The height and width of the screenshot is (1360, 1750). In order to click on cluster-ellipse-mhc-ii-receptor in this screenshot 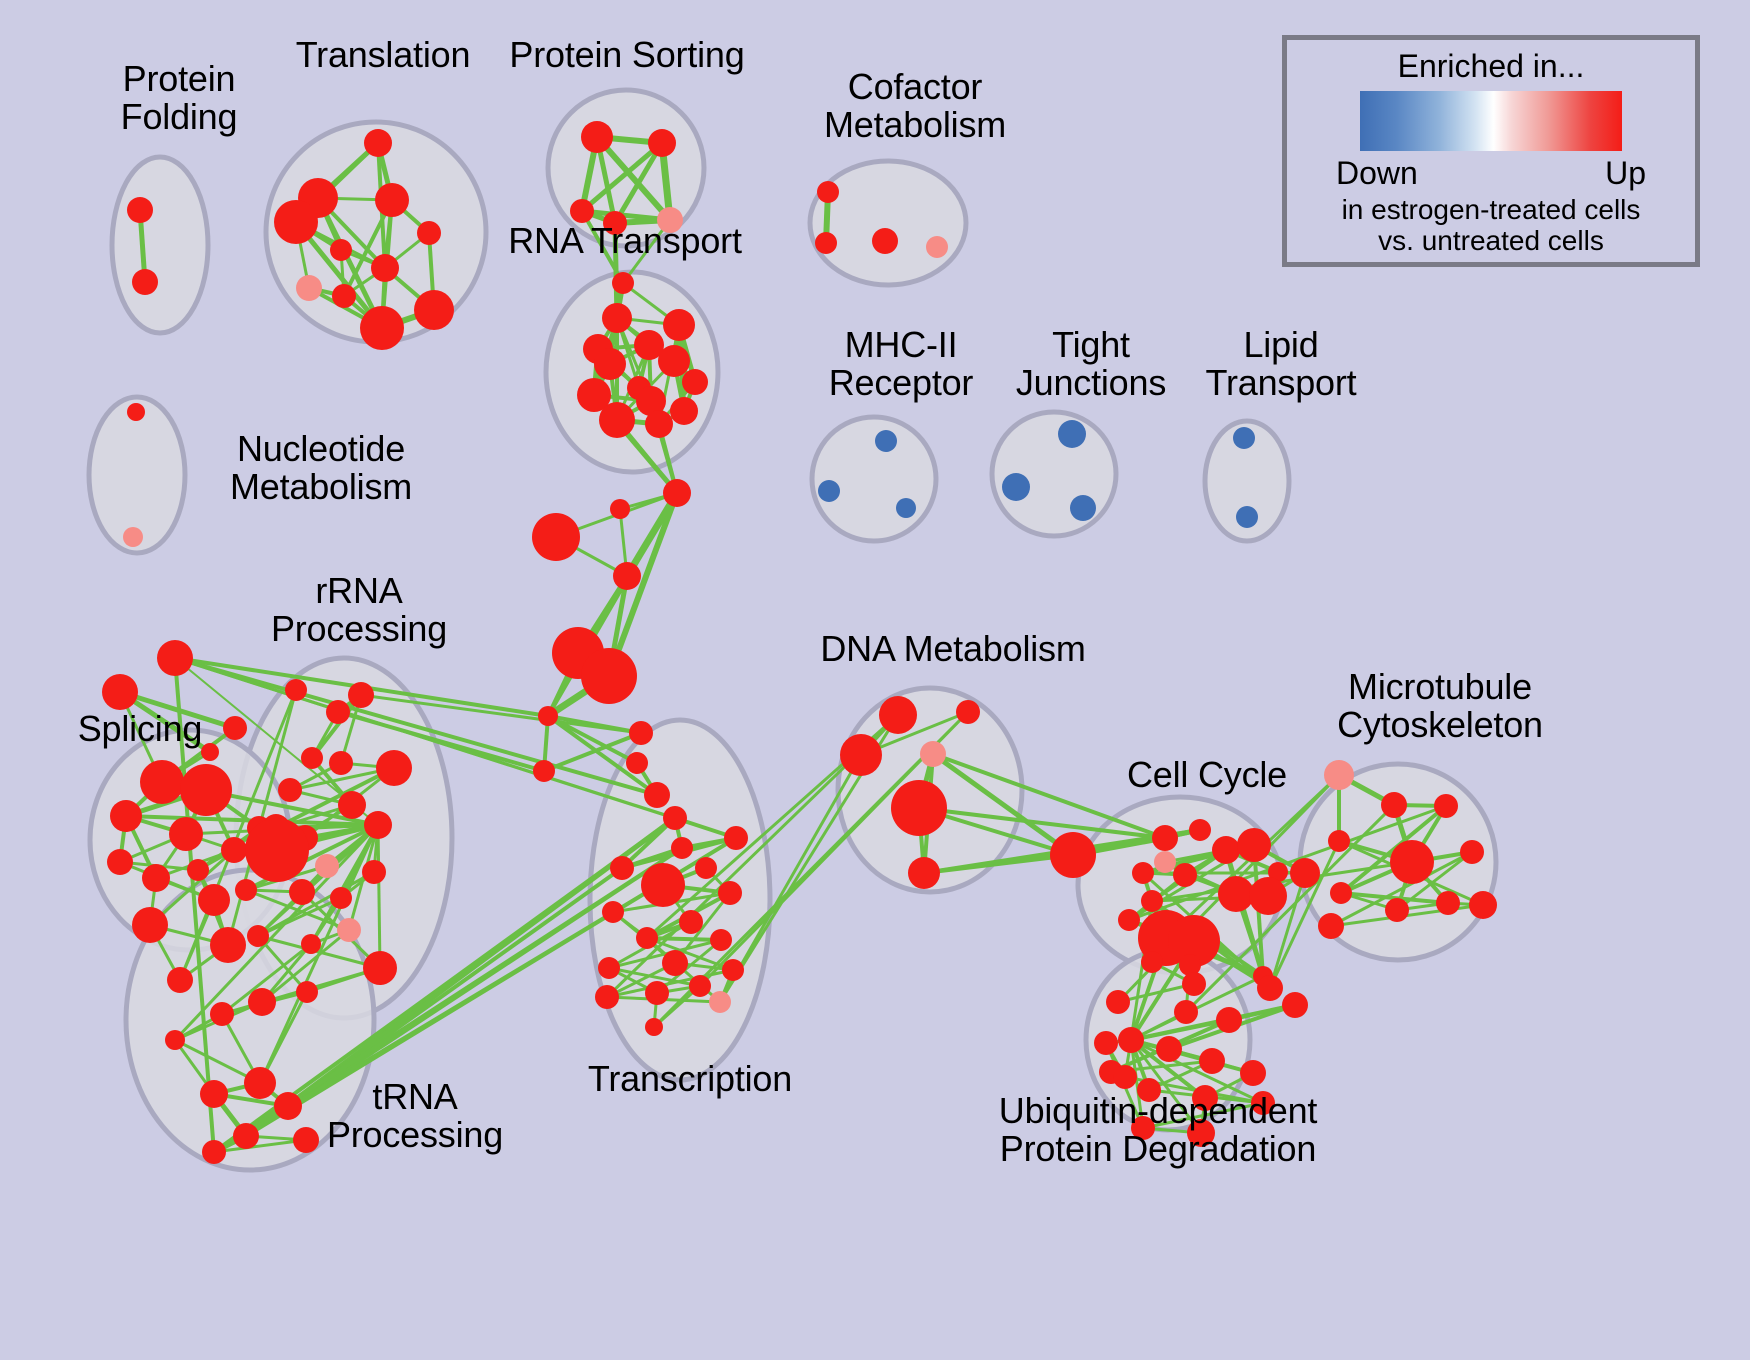, I will do `click(874, 479)`.